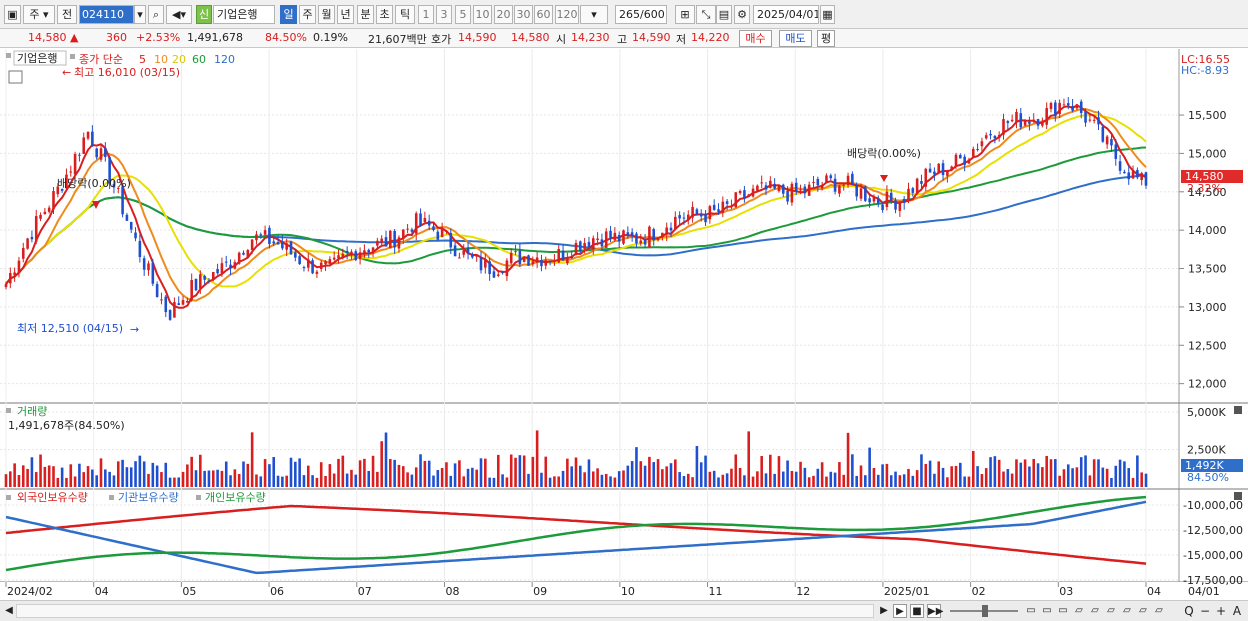 The height and width of the screenshot is (621, 1248). Describe the element at coordinates (1031, 610) in the screenshot. I see `layout-1-icon: ▭` at that location.